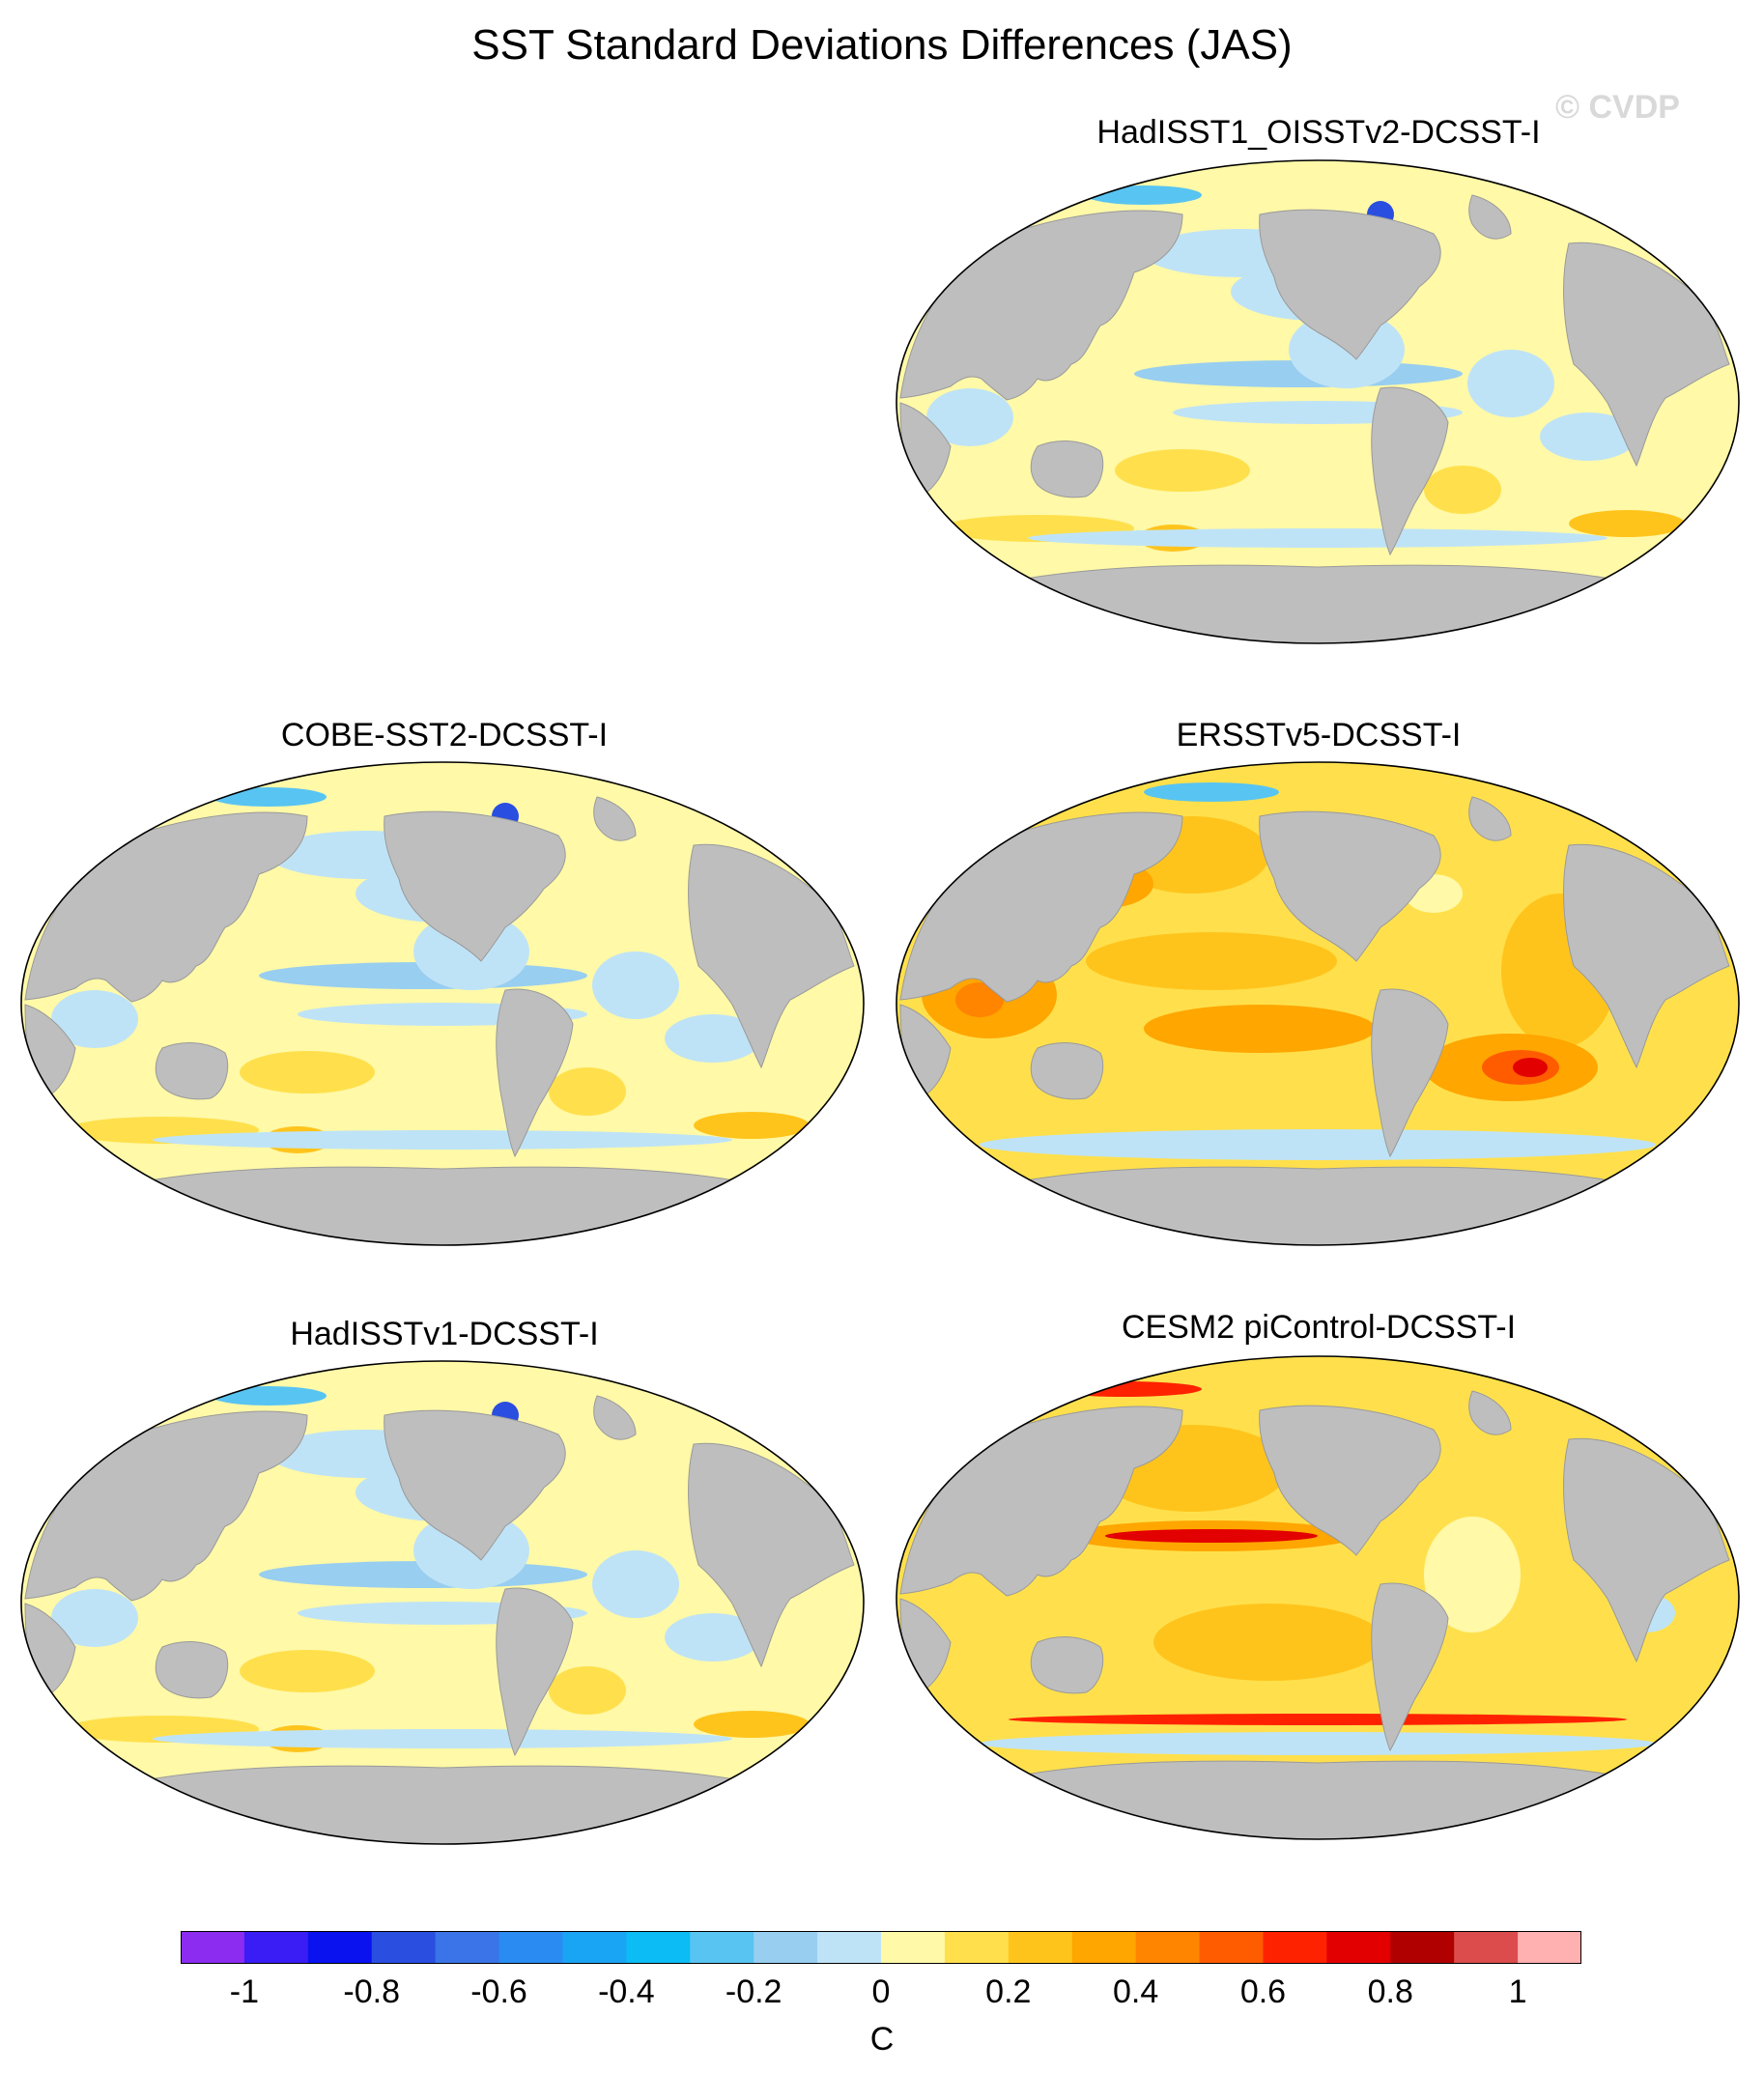 This screenshot has width=1764, height=2073. What do you see at coordinates (244, 1992) in the screenshot?
I see `colorbar-tick-label: -1` at bounding box center [244, 1992].